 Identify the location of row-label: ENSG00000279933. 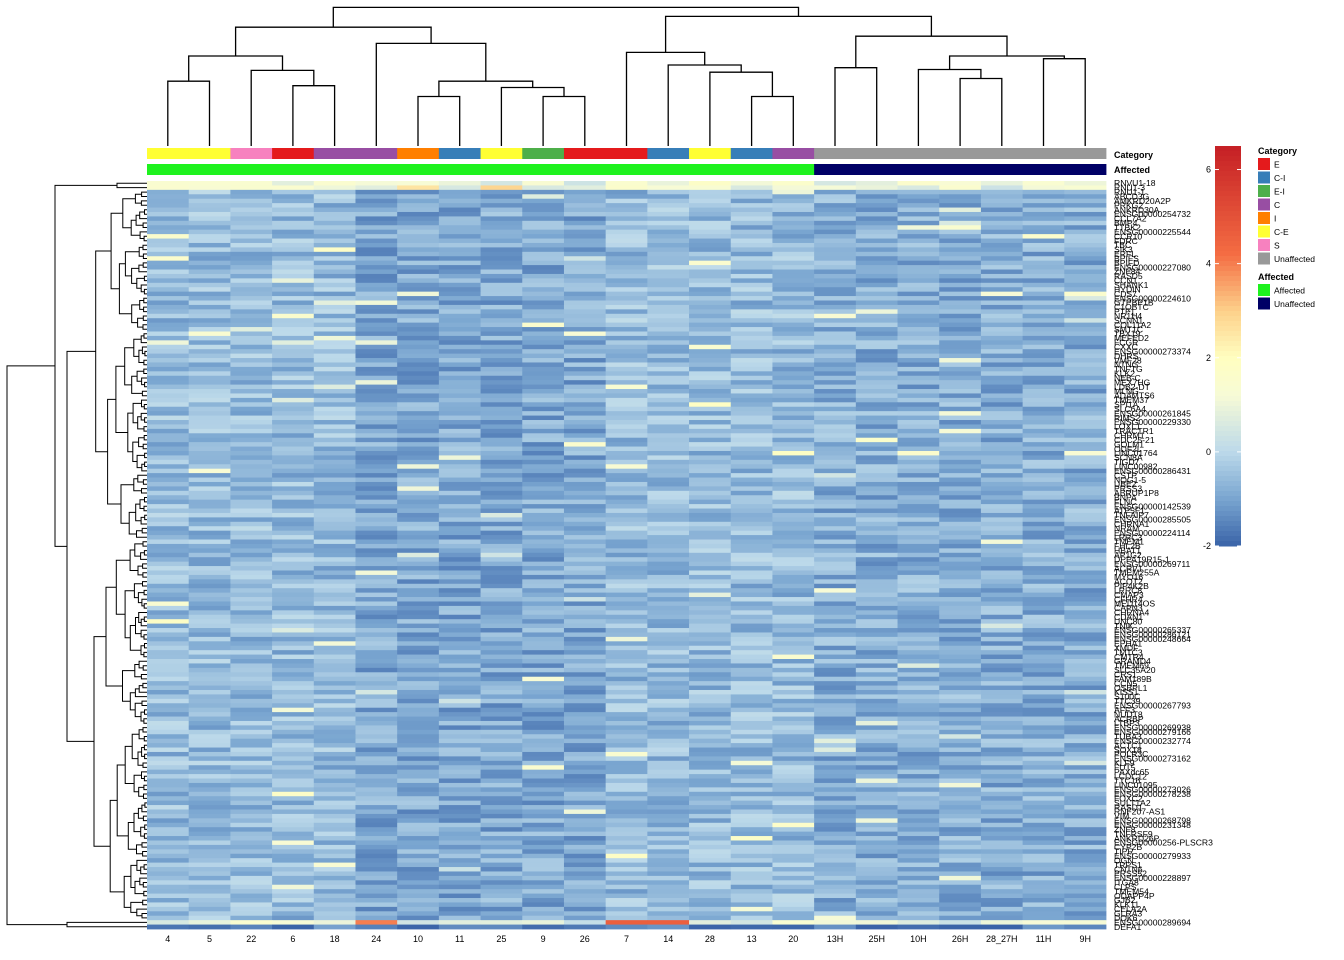
(1152, 856).